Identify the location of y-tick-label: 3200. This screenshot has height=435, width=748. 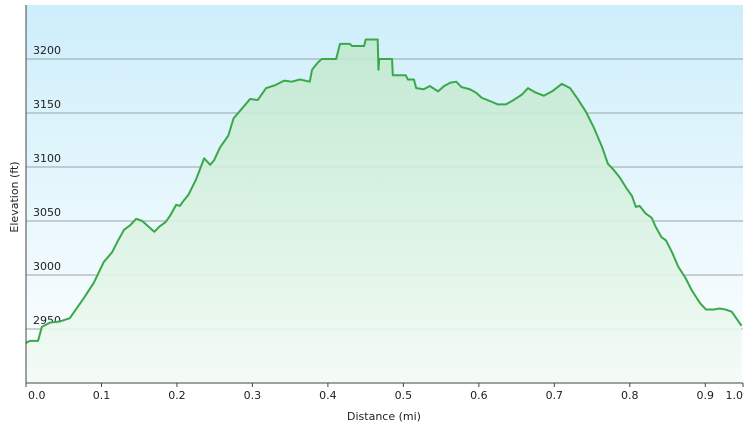
(47, 50).